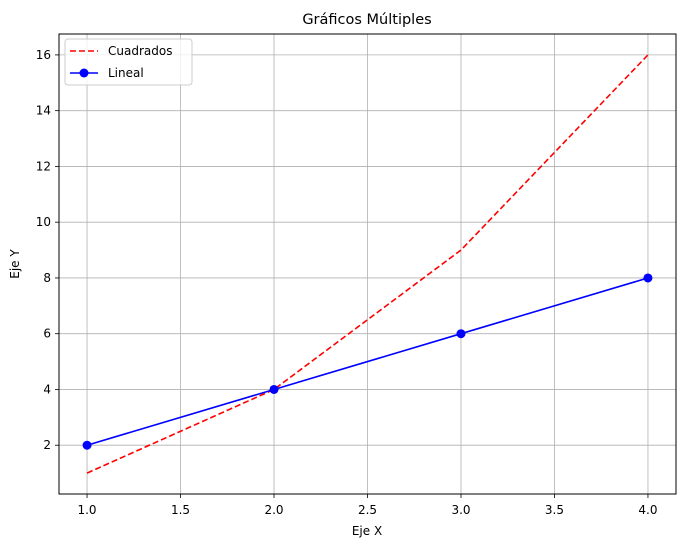 The image size is (687, 548). What do you see at coordinates (180, 510) in the screenshot?
I see `x-tick-label: 1.5` at bounding box center [180, 510].